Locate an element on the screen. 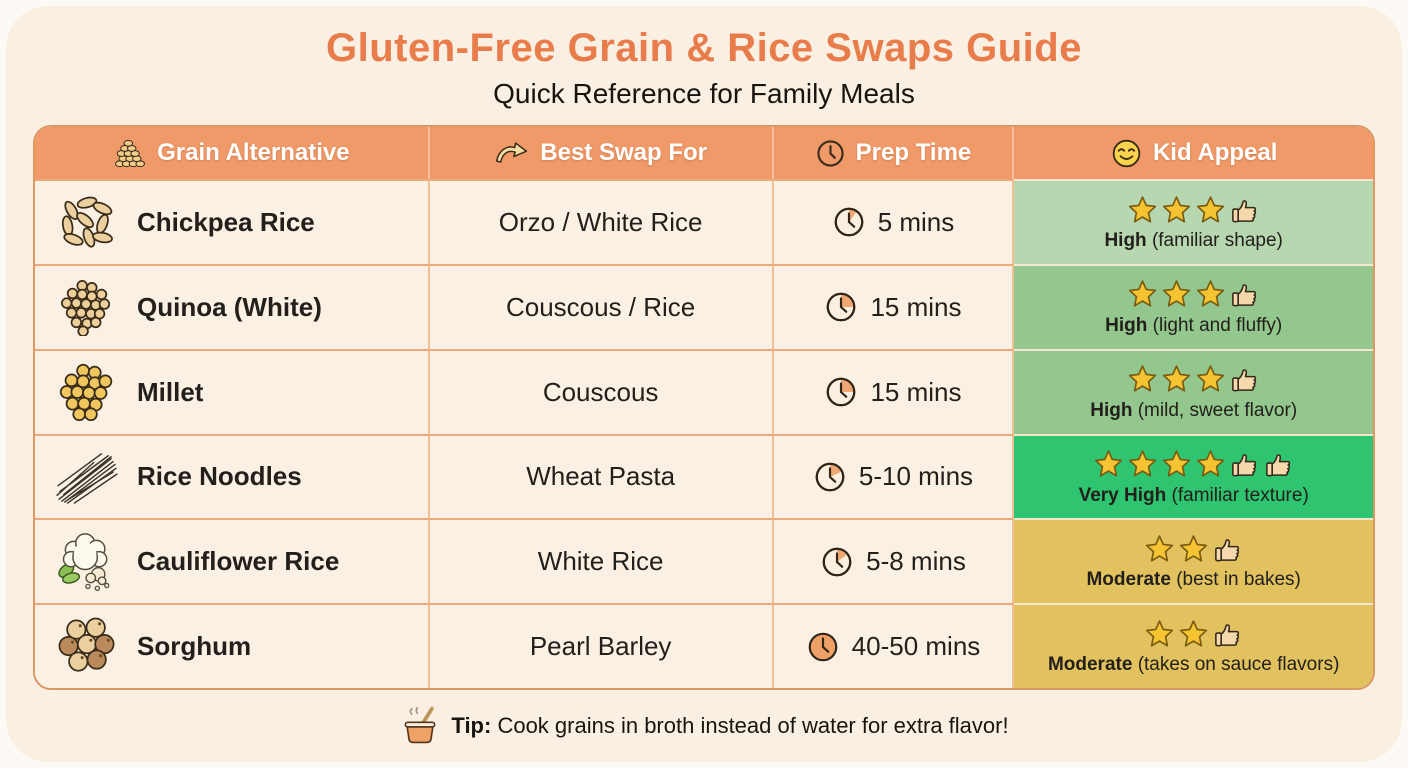 The width and height of the screenshot is (1408, 768). grain-stack-icon is located at coordinates (130, 153).